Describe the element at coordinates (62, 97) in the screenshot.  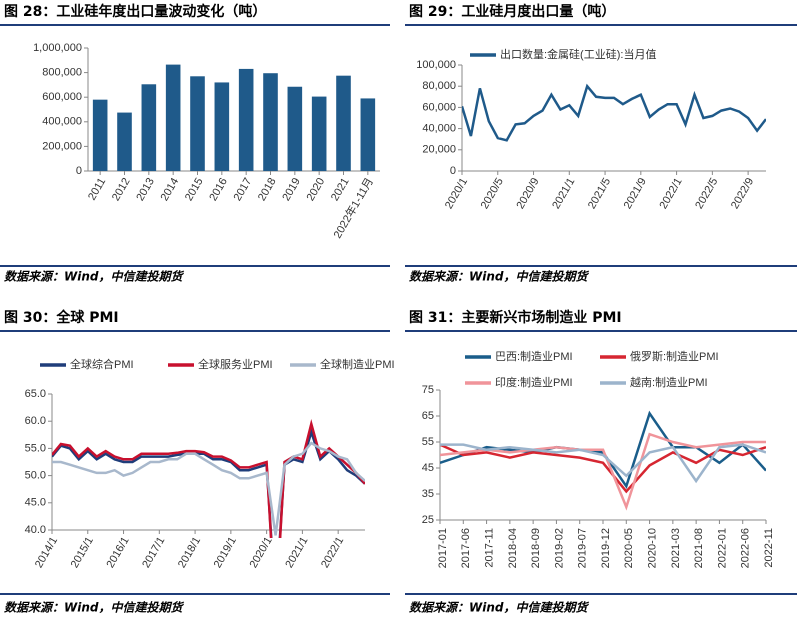
I see `y-tick-label: 600,000` at that location.